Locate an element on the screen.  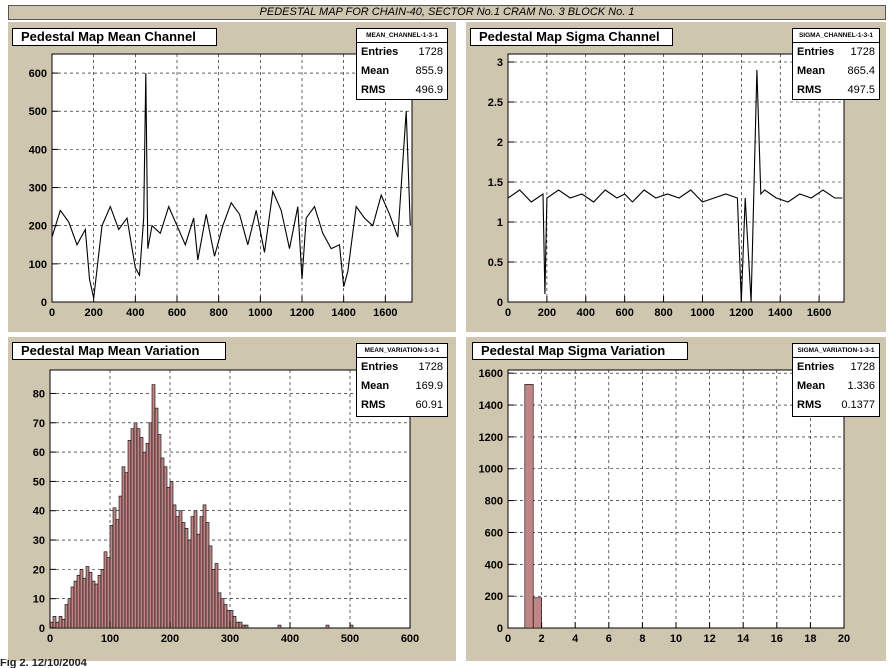
y-tick-label: 50 is located at coordinates (39, 482).